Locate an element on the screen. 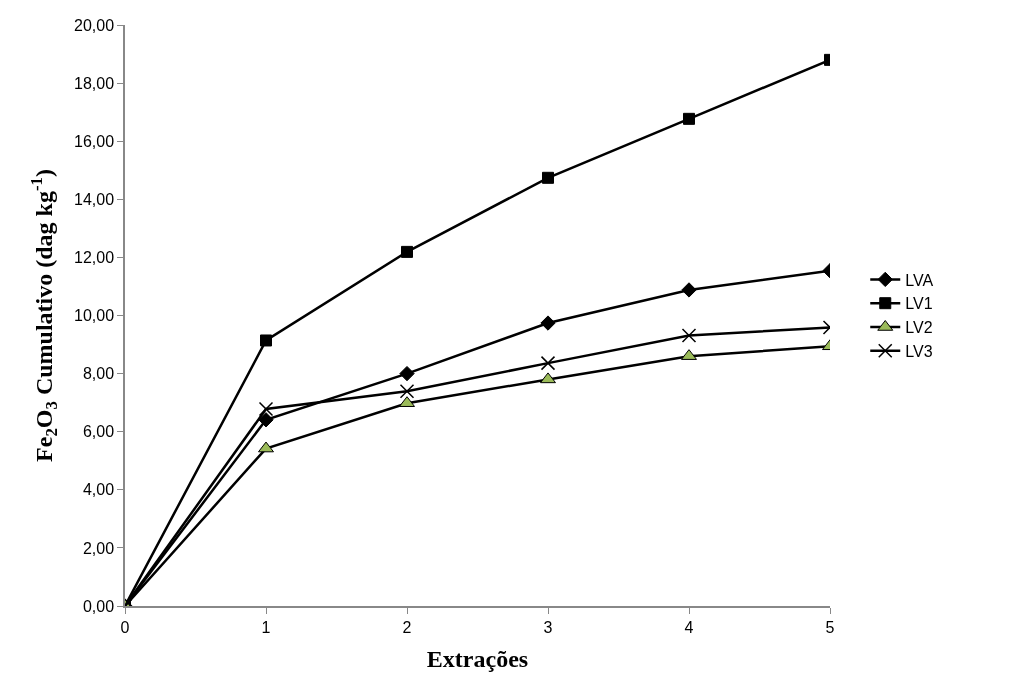 Image resolution: width=1030 pixels, height=686 pixels. legend-label: LV1 is located at coordinates (919, 304).